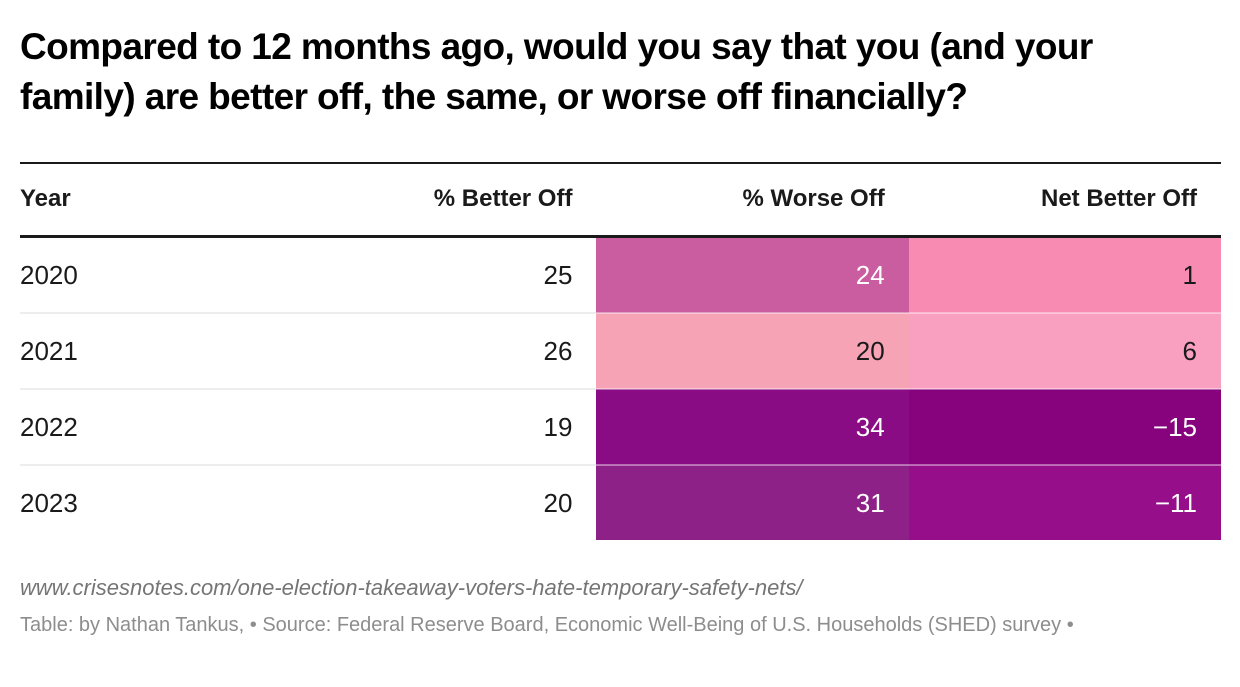 The width and height of the screenshot is (1240, 687). What do you see at coordinates (1064, 426) in the screenshot?
I see `net-better-off-cell: −15` at bounding box center [1064, 426].